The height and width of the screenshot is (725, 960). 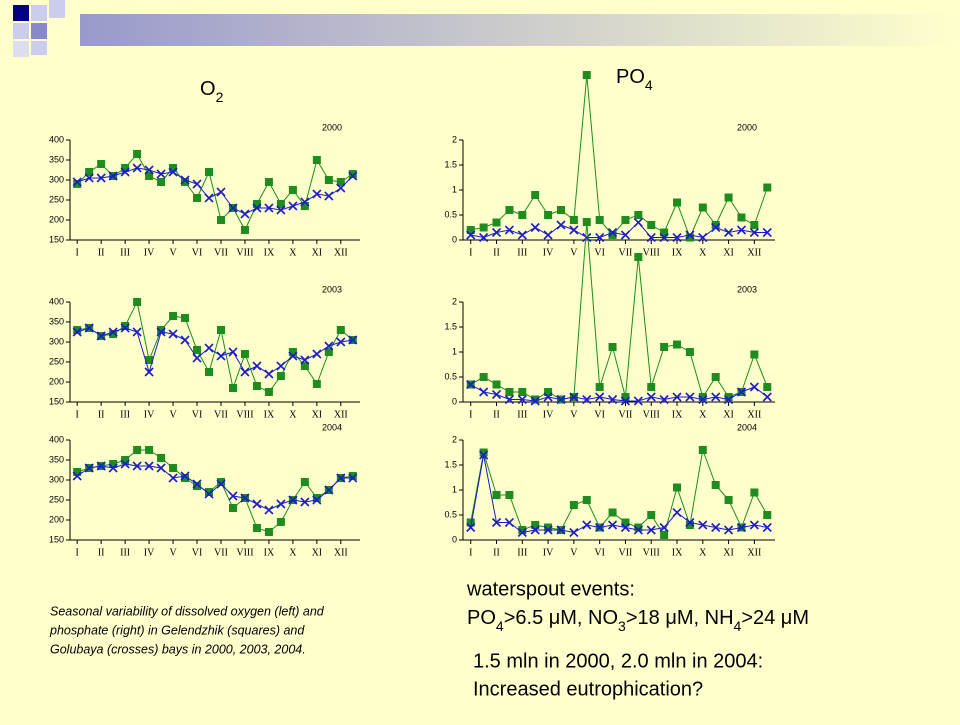 What do you see at coordinates (454, 139) in the screenshot?
I see `y-tick-label: 2` at bounding box center [454, 139].